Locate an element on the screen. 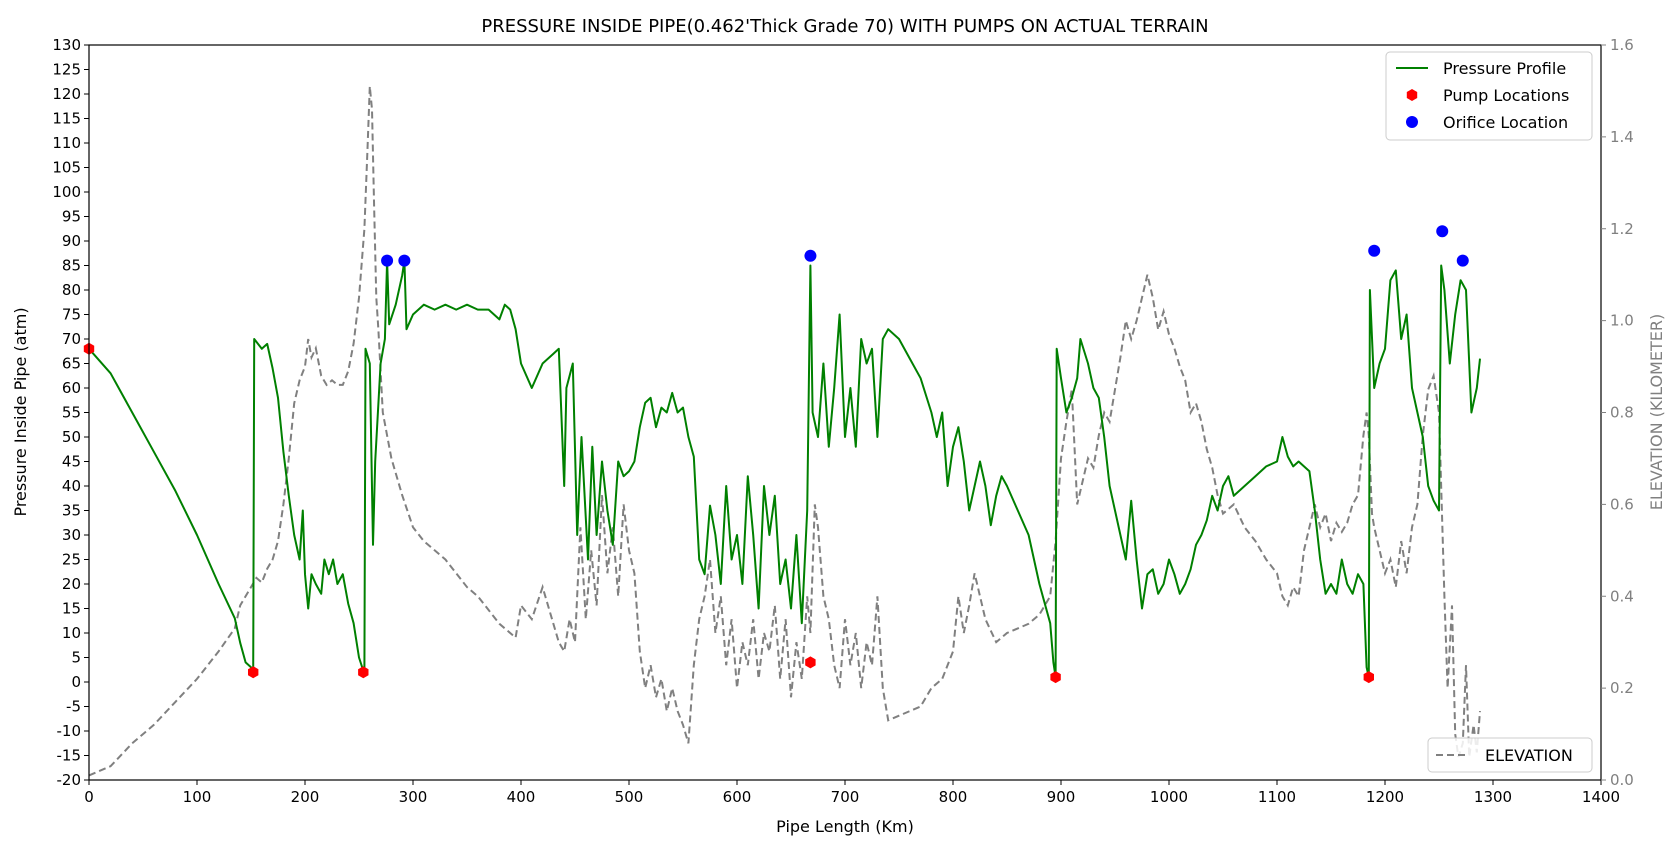 The image size is (1675, 845). x-tick-label: 0 is located at coordinates (89, 797).